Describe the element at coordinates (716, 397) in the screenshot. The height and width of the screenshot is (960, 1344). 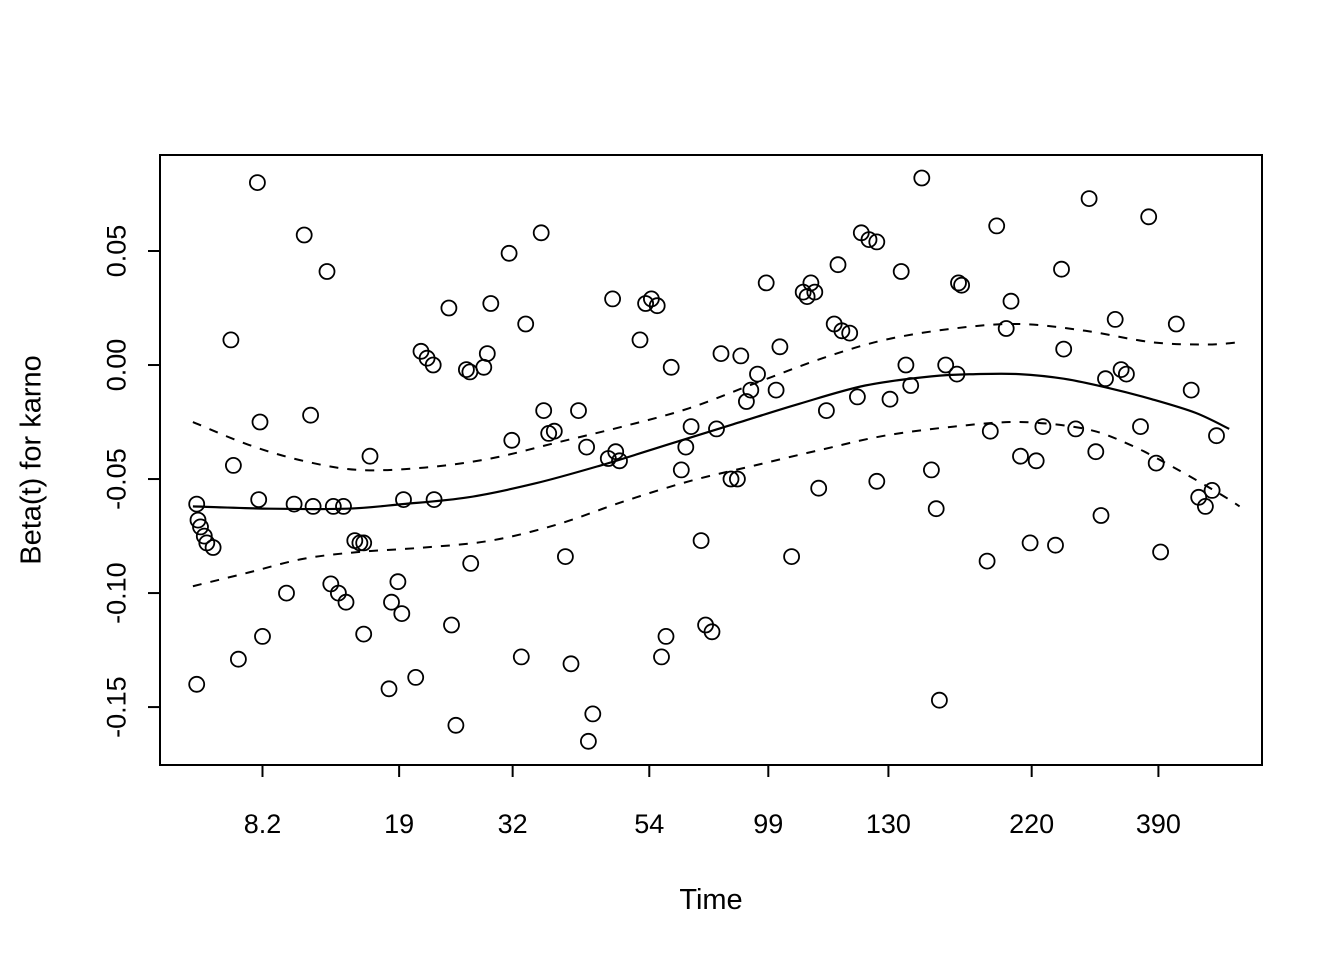
I see `ci-upper-line` at that location.